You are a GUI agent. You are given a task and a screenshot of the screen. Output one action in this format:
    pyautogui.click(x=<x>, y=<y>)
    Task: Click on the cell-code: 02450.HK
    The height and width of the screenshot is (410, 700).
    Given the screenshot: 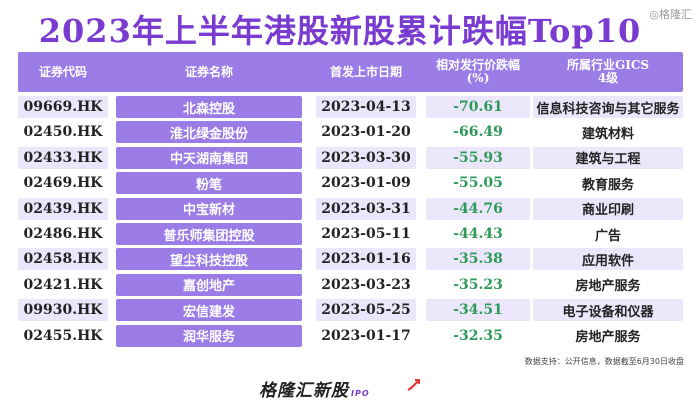 What is the action you would take?
    pyautogui.click(x=63, y=132)
    